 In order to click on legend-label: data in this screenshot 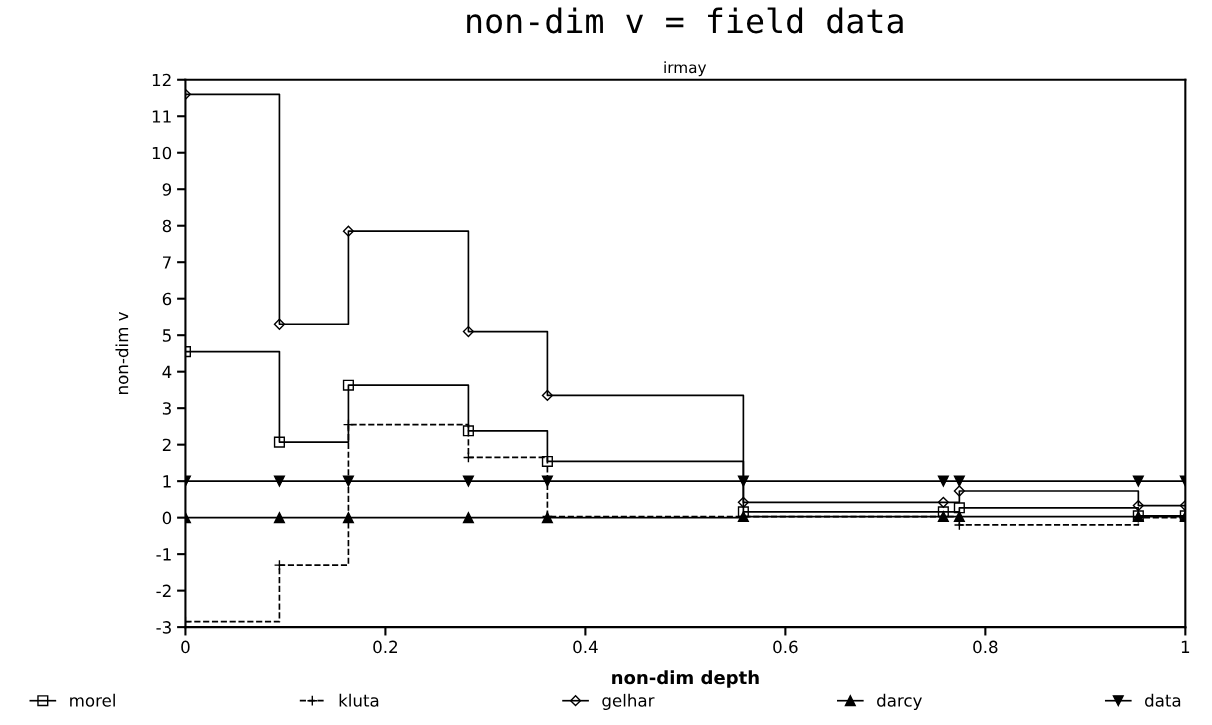, I will do `click(1163, 700)`.